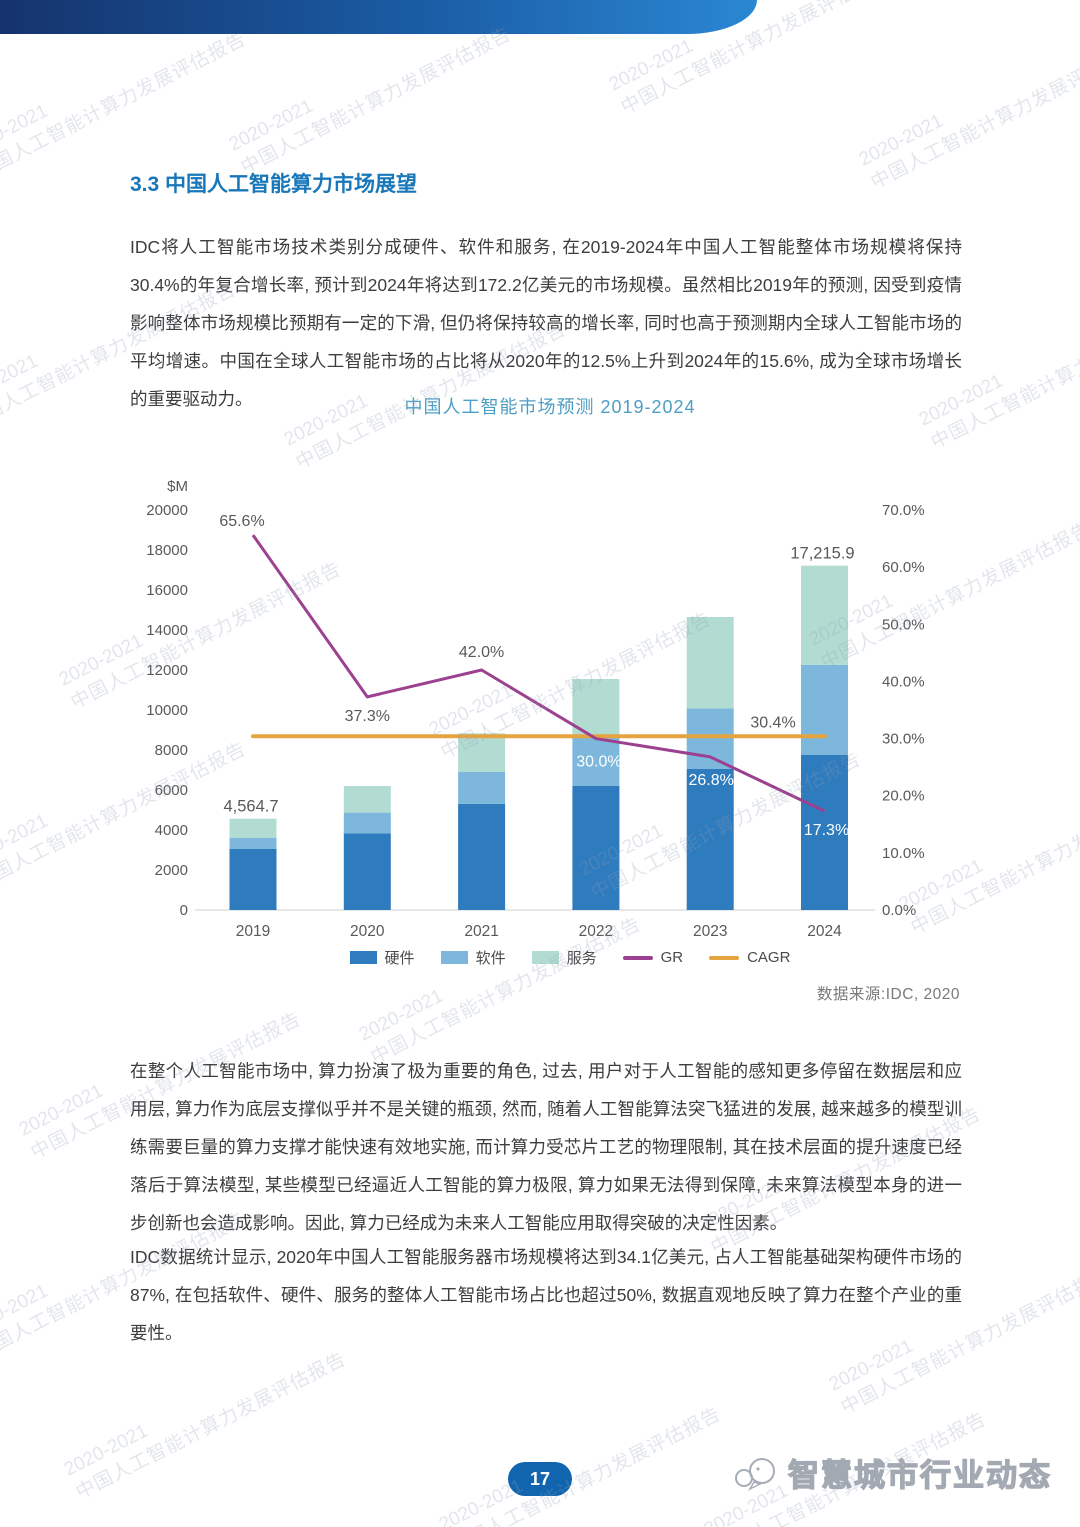 The width and height of the screenshot is (1080, 1527). Describe the element at coordinates (367, 716) in the screenshot. I see `svg-text: 37.3%` at that location.